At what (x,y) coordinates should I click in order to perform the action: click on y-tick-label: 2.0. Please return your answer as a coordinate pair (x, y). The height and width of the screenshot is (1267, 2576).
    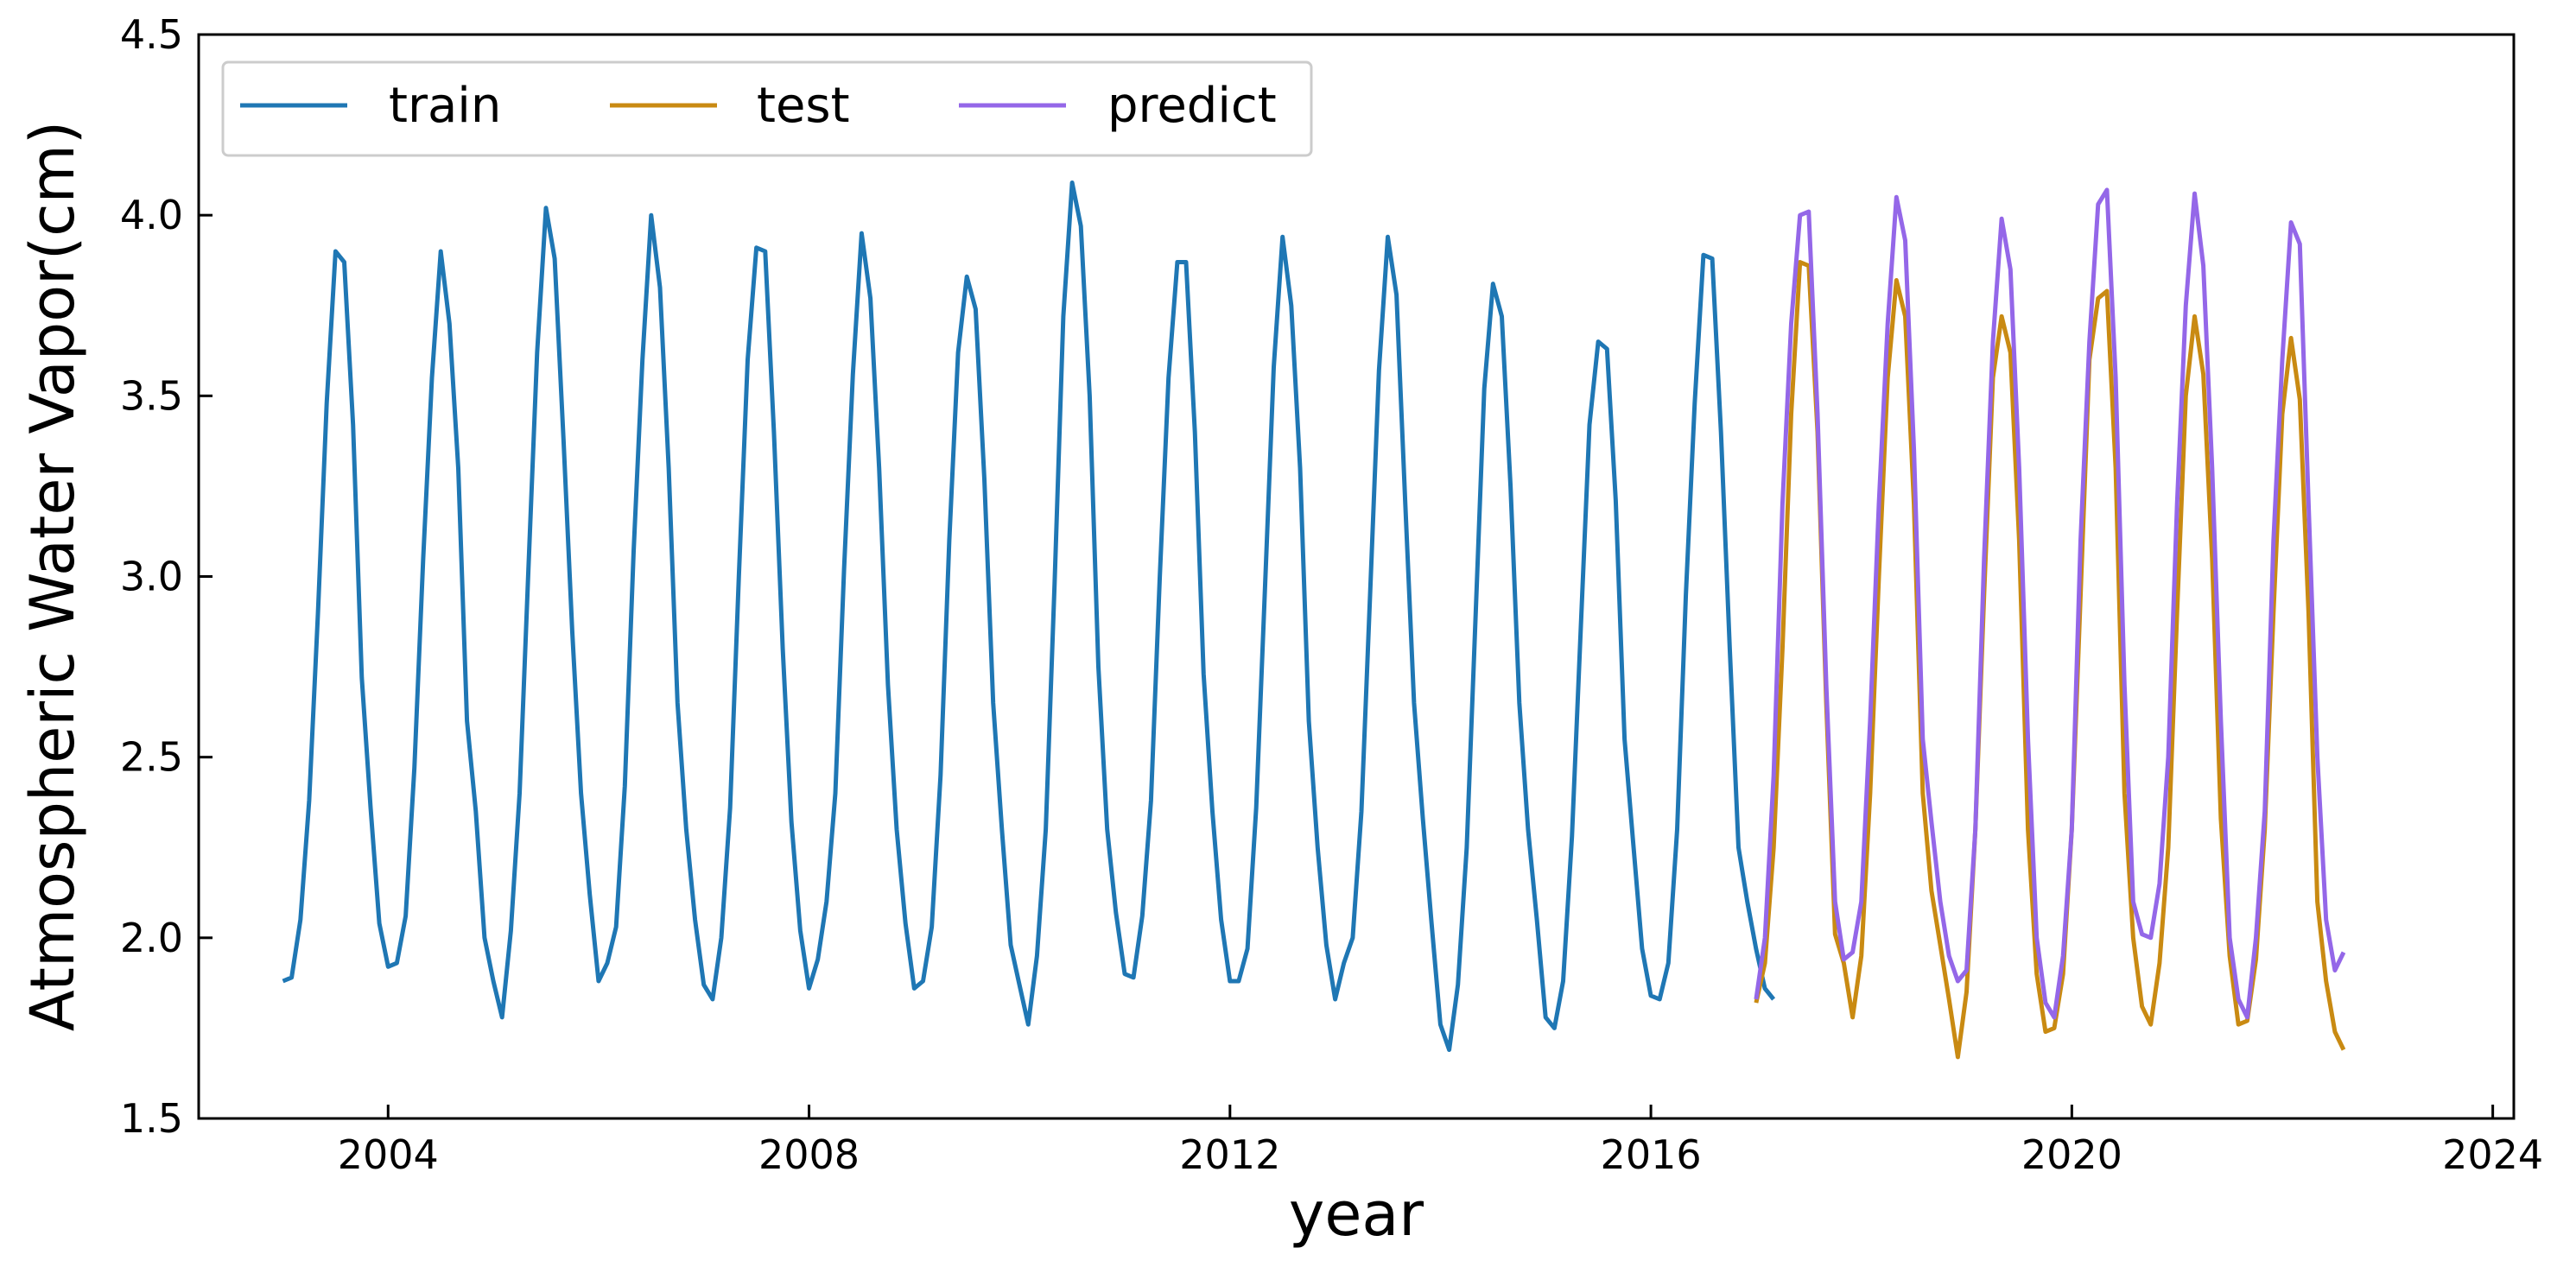
    Looking at the image, I should click on (151, 938).